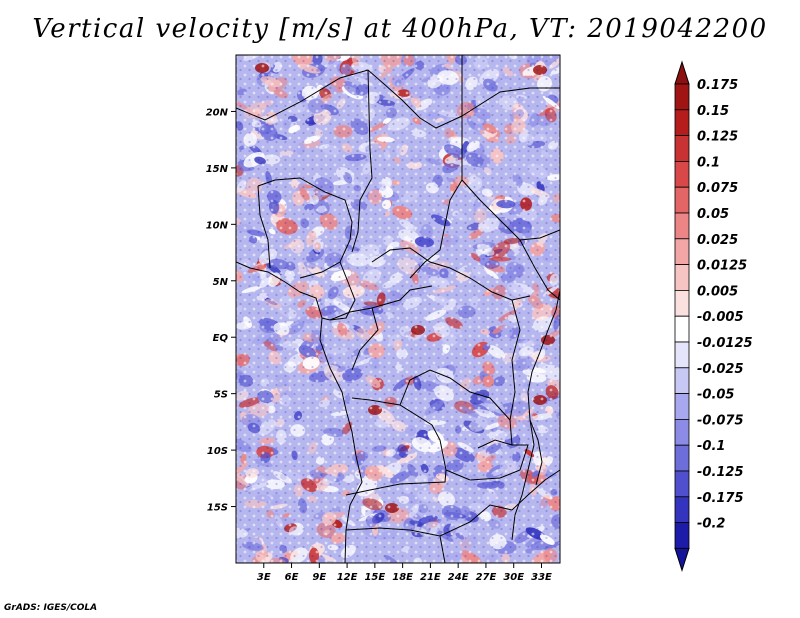 The width and height of the screenshot is (800, 618). I want to click on border-zambia, so click(487, 460).